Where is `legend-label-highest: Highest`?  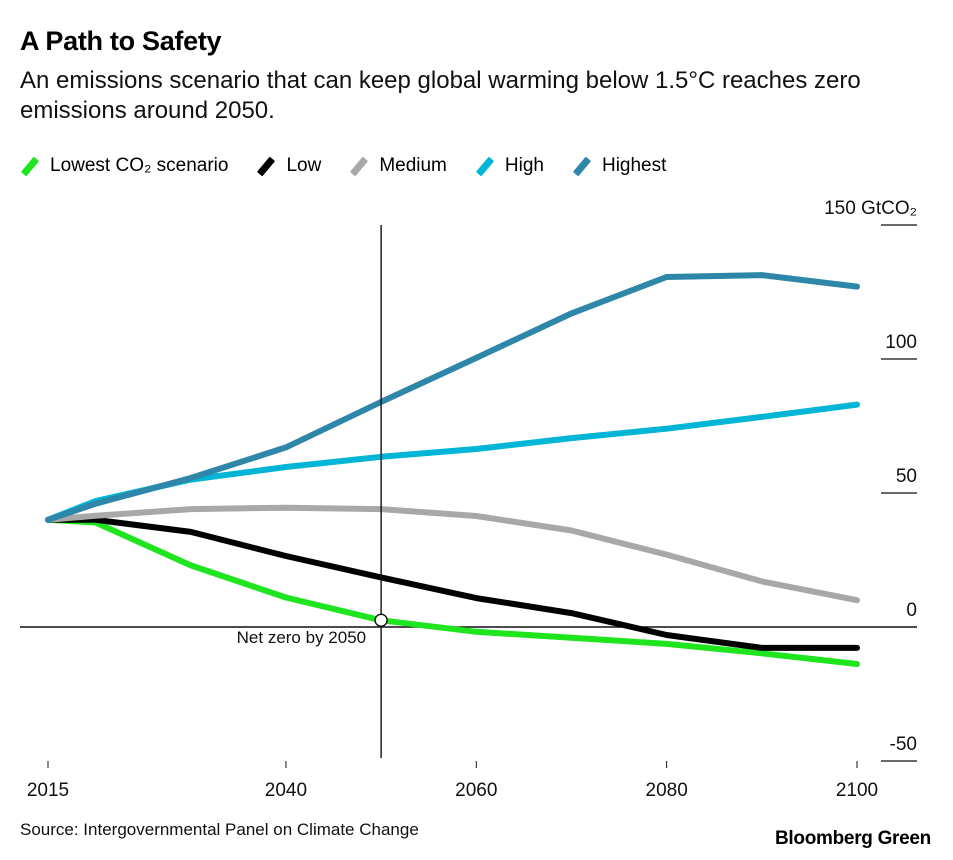 legend-label-highest: Highest is located at coordinates (634, 165).